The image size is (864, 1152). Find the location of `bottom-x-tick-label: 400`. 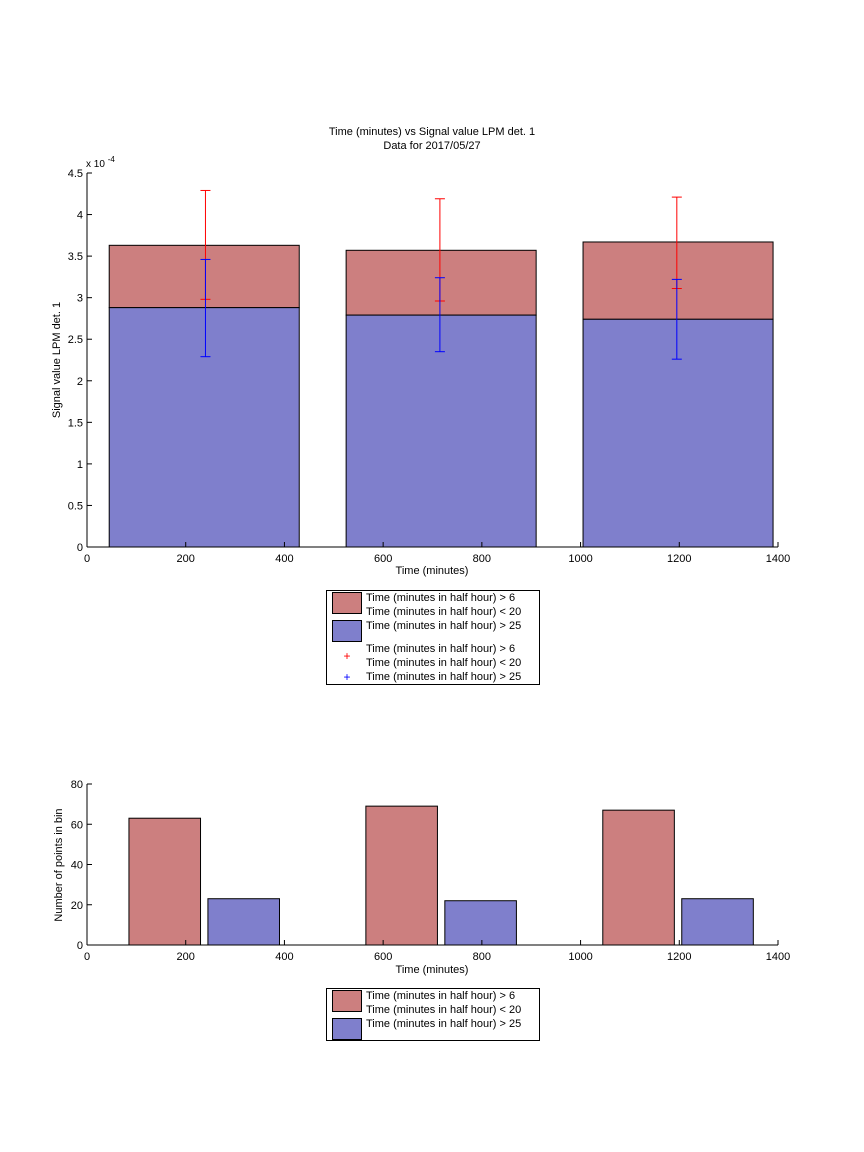

bottom-x-tick-label: 400 is located at coordinates (284, 957).